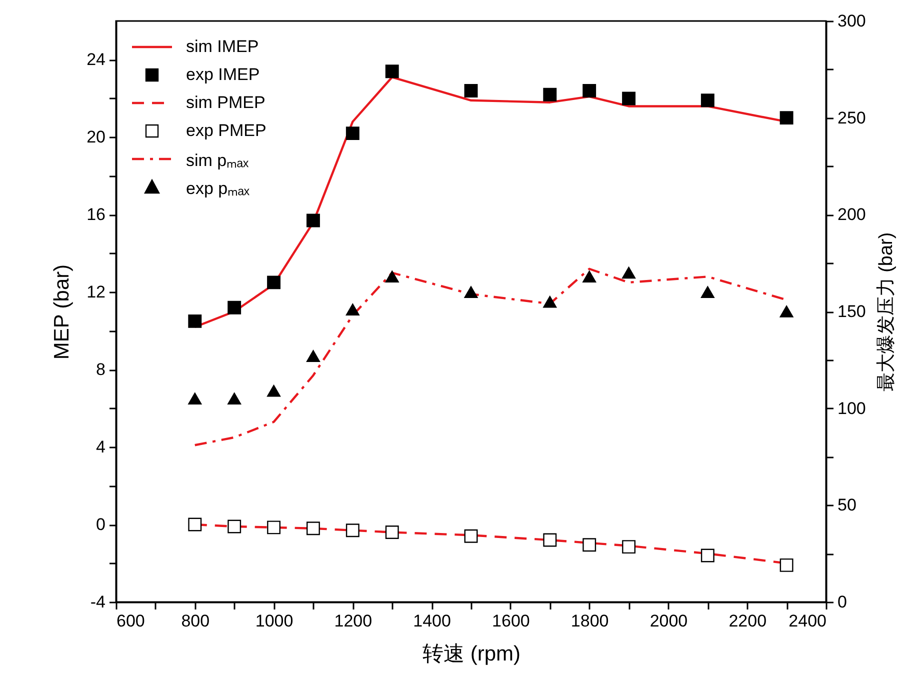 This screenshot has width=920, height=689. Describe the element at coordinates (432, 621) in the screenshot. I see `x-tick-label: 1400` at that location.